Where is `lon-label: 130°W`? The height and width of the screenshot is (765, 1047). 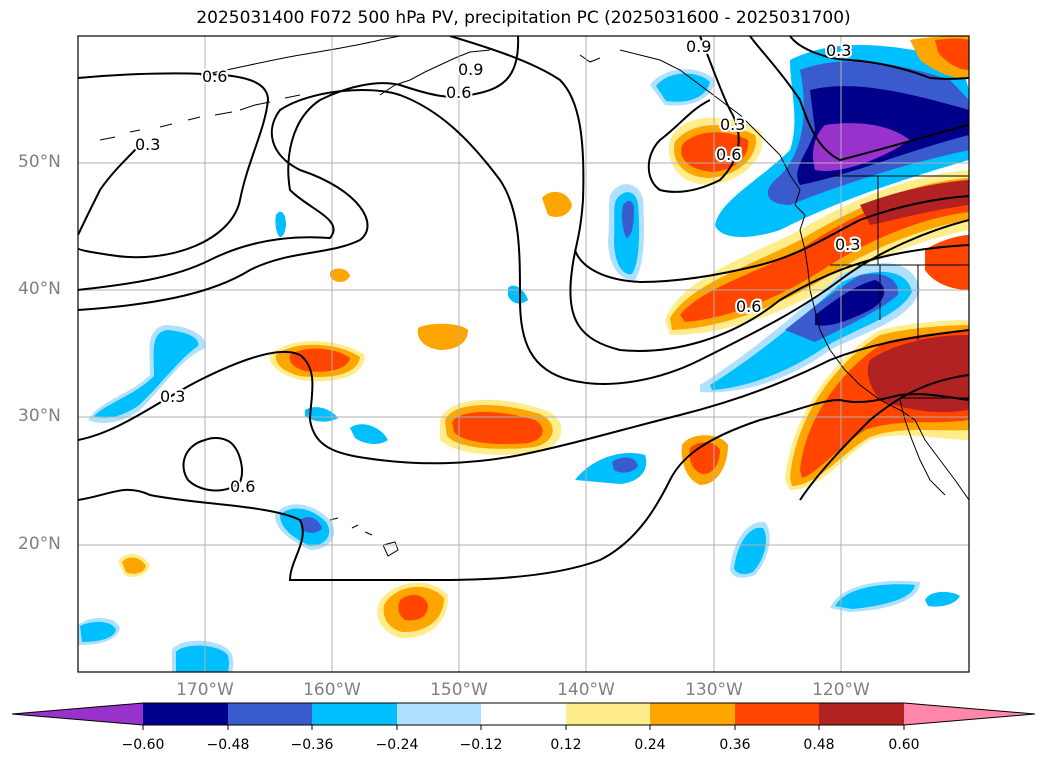 lon-label: 130°W is located at coordinates (714, 690).